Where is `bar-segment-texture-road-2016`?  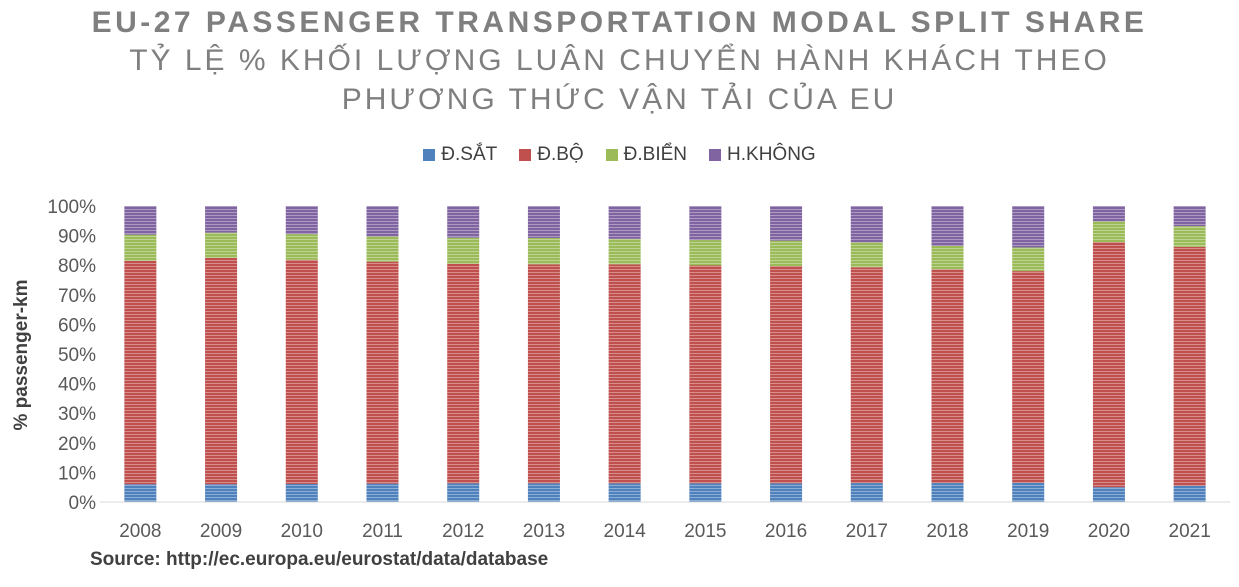 bar-segment-texture-road-2016 is located at coordinates (786, 375).